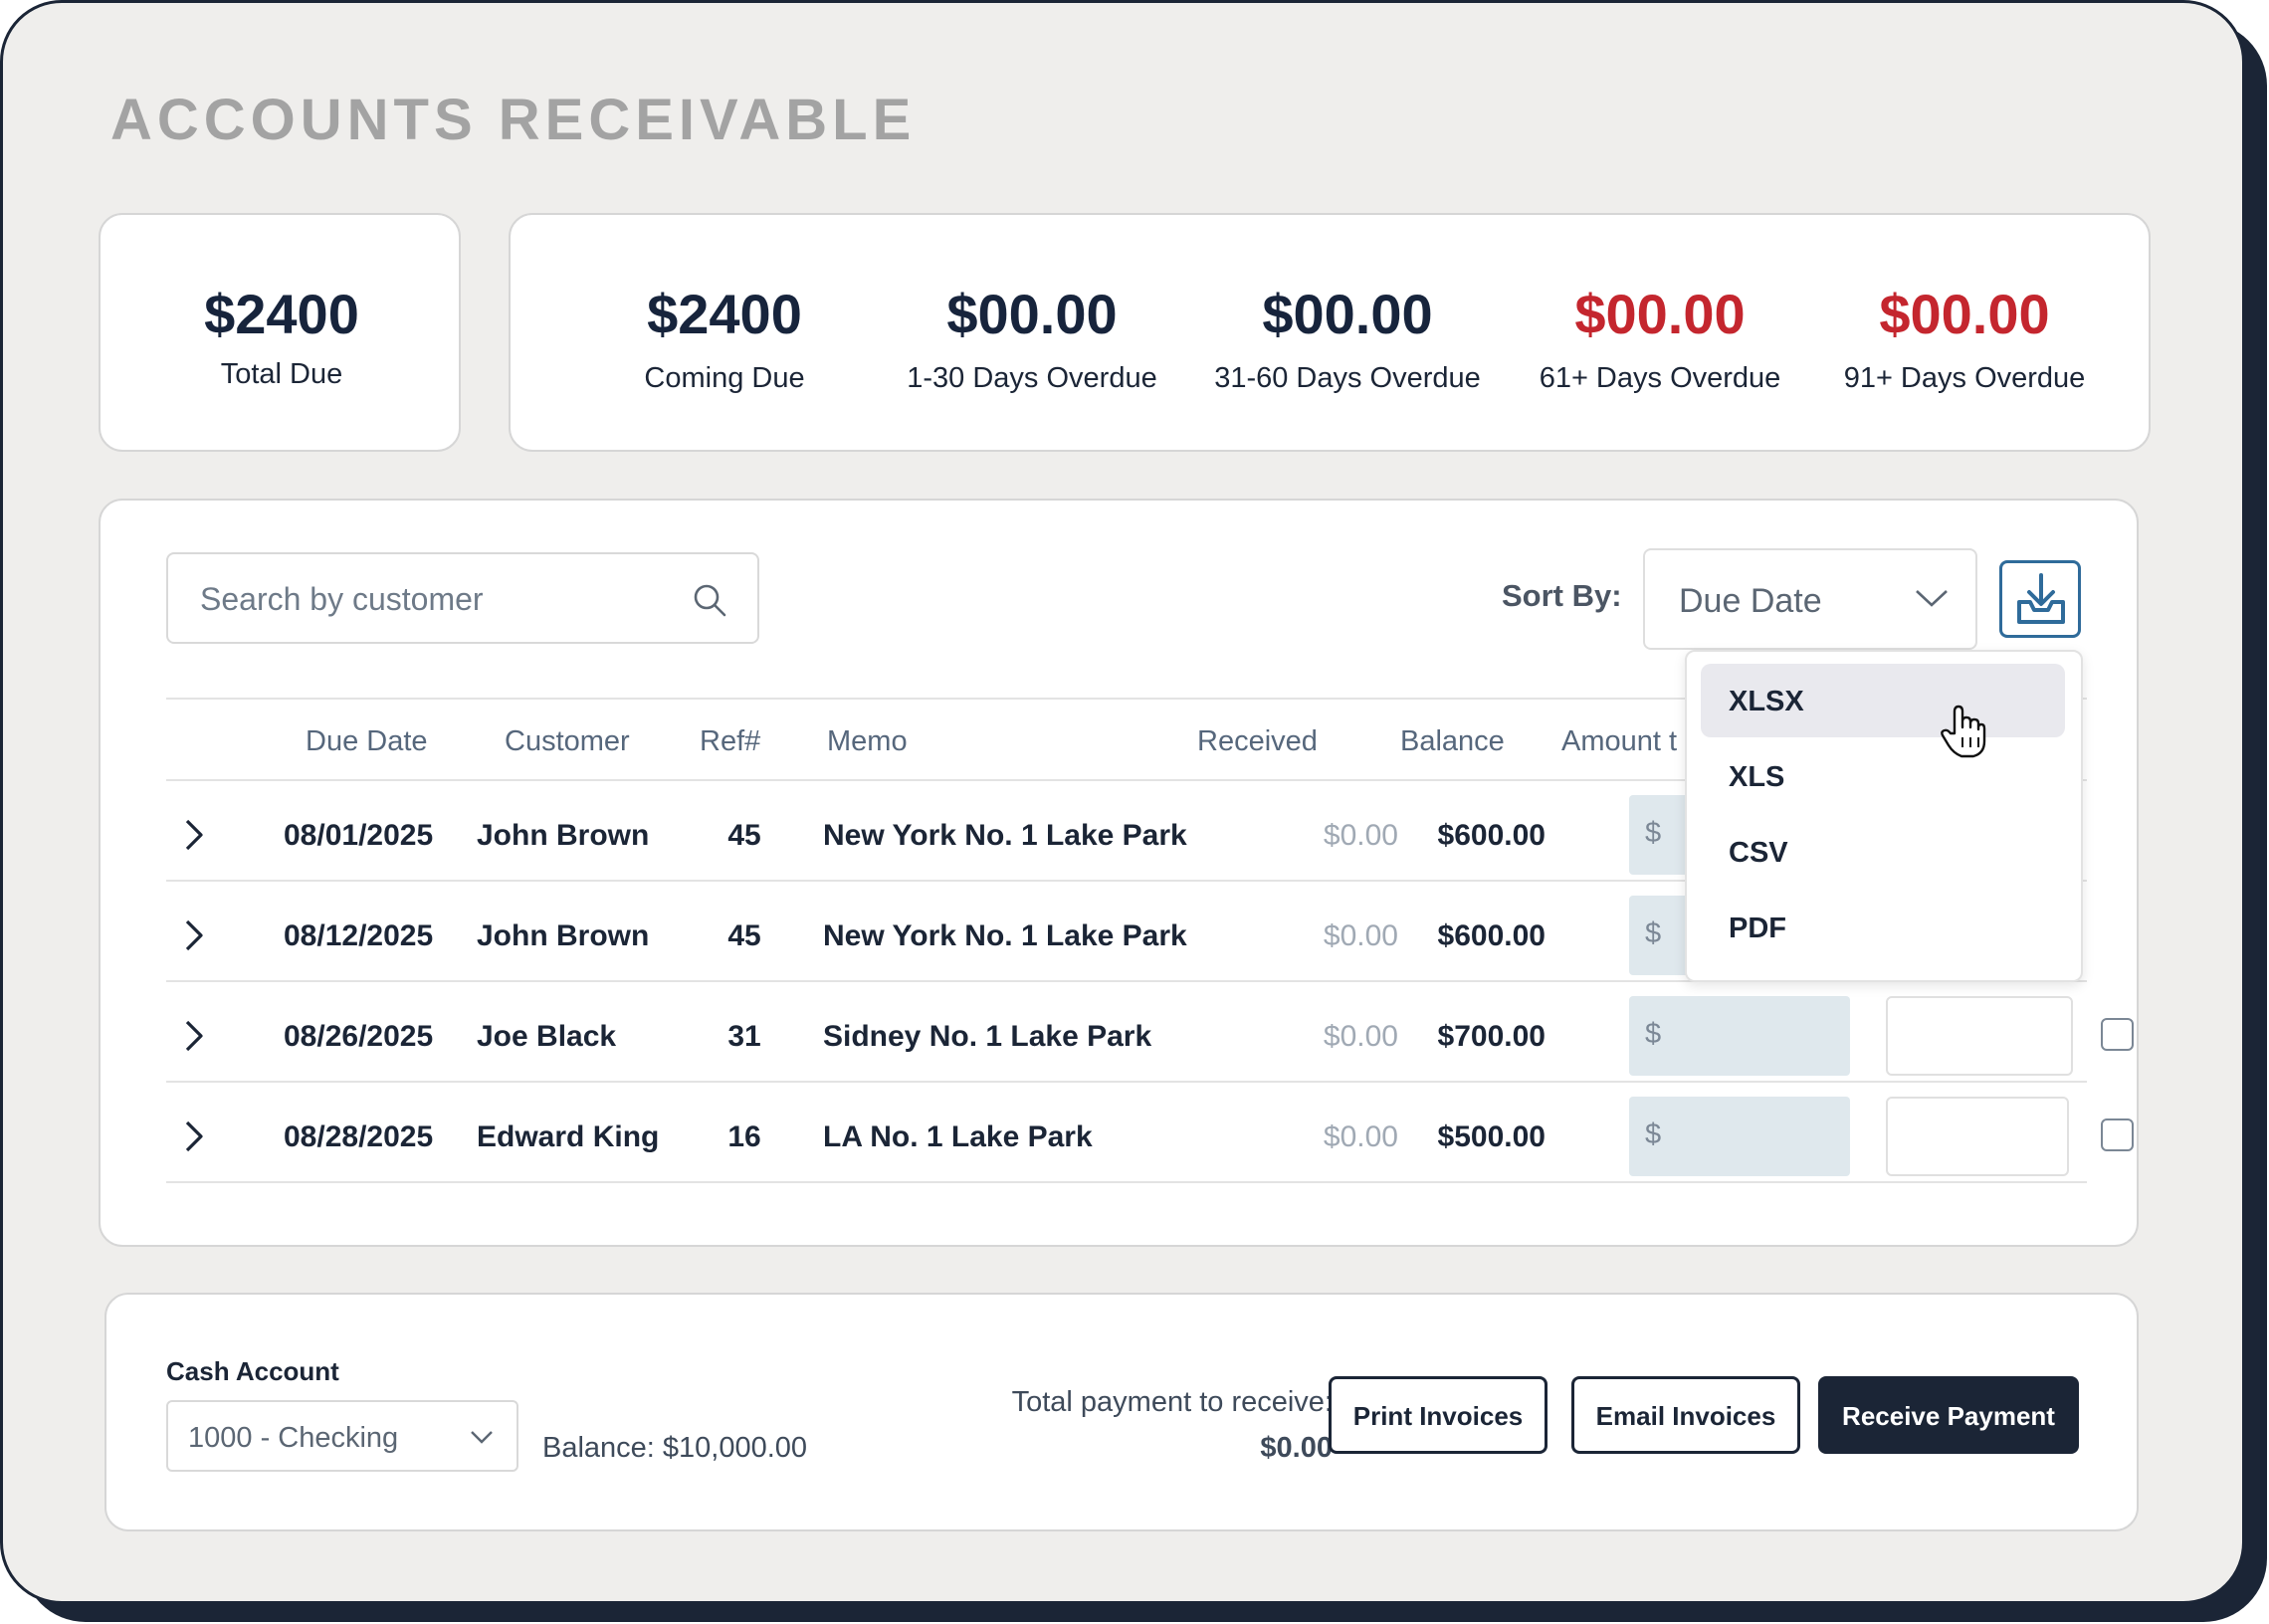 This screenshot has height=1624, width=2269. Describe the element at coordinates (367, 741) in the screenshot. I see `column-header-due-date: Due Date` at that location.